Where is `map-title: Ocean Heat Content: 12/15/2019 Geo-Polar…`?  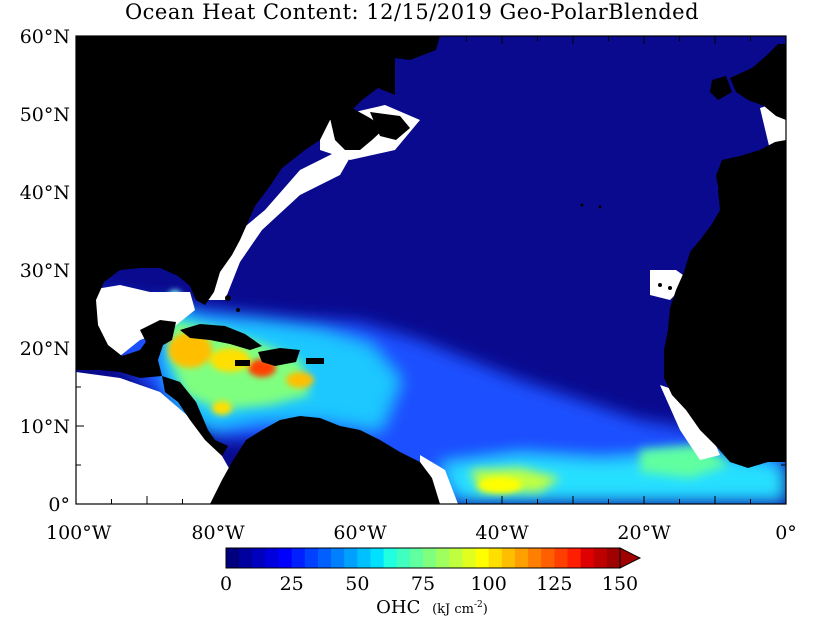 map-title: Ocean Heat Content: 12/15/2019 Geo-Polar… is located at coordinates (412, 12).